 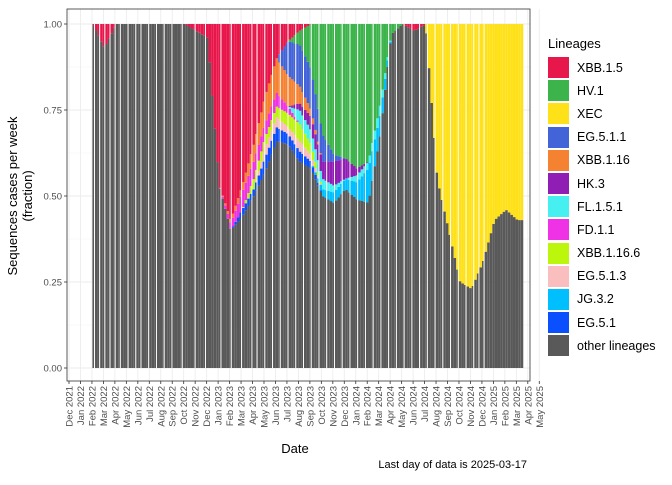 I want to click on x-tick-label: Oct 2024, so click(x=459, y=405).